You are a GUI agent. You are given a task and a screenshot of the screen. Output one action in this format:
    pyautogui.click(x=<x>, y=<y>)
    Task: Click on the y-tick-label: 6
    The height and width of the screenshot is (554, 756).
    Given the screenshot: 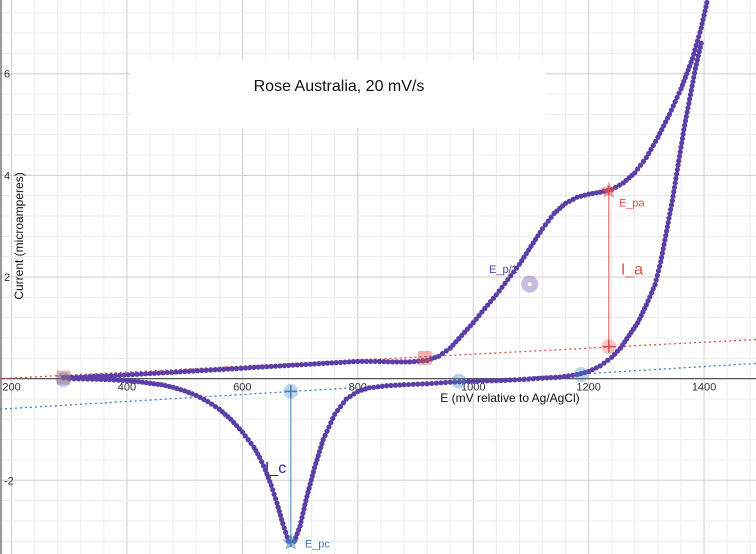 What is the action you would take?
    pyautogui.click(x=7, y=75)
    